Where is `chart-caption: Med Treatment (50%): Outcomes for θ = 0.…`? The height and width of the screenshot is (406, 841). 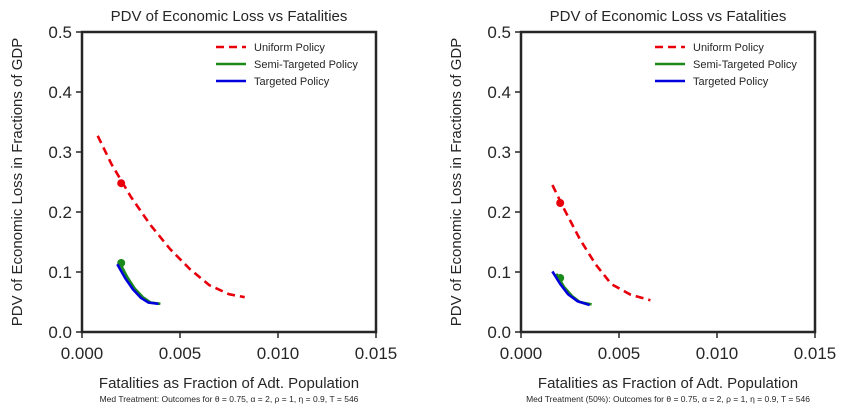
chart-caption: Med Treatment (50%): Outcomes for θ = 0.… is located at coordinates (668, 399).